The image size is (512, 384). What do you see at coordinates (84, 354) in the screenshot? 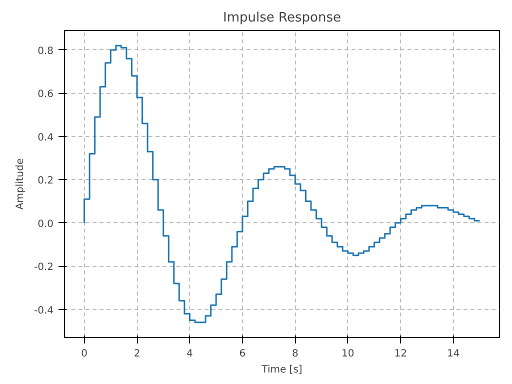
I see `x-tick-label: 0` at bounding box center [84, 354].